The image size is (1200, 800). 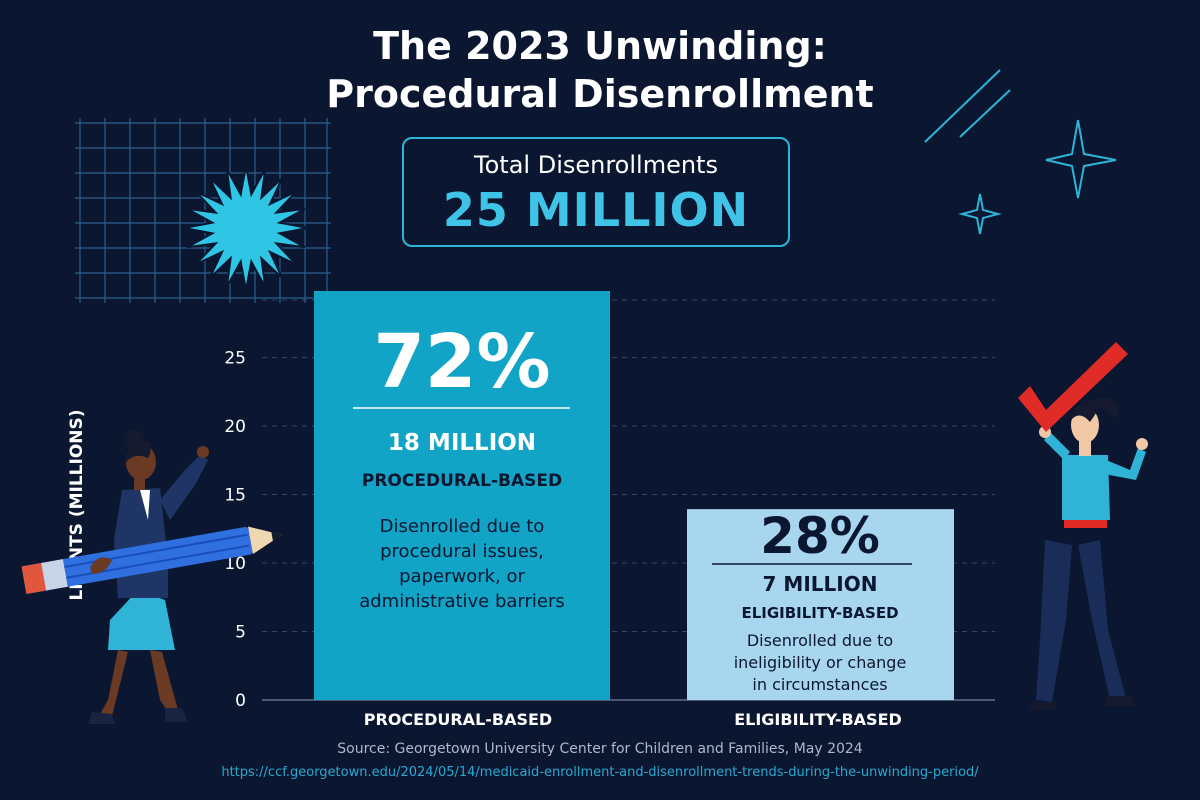 What do you see at coordinates (820, 536) in the screenshot?
I see `eligibility-percent: 28%` at bounding box center [820, 536].